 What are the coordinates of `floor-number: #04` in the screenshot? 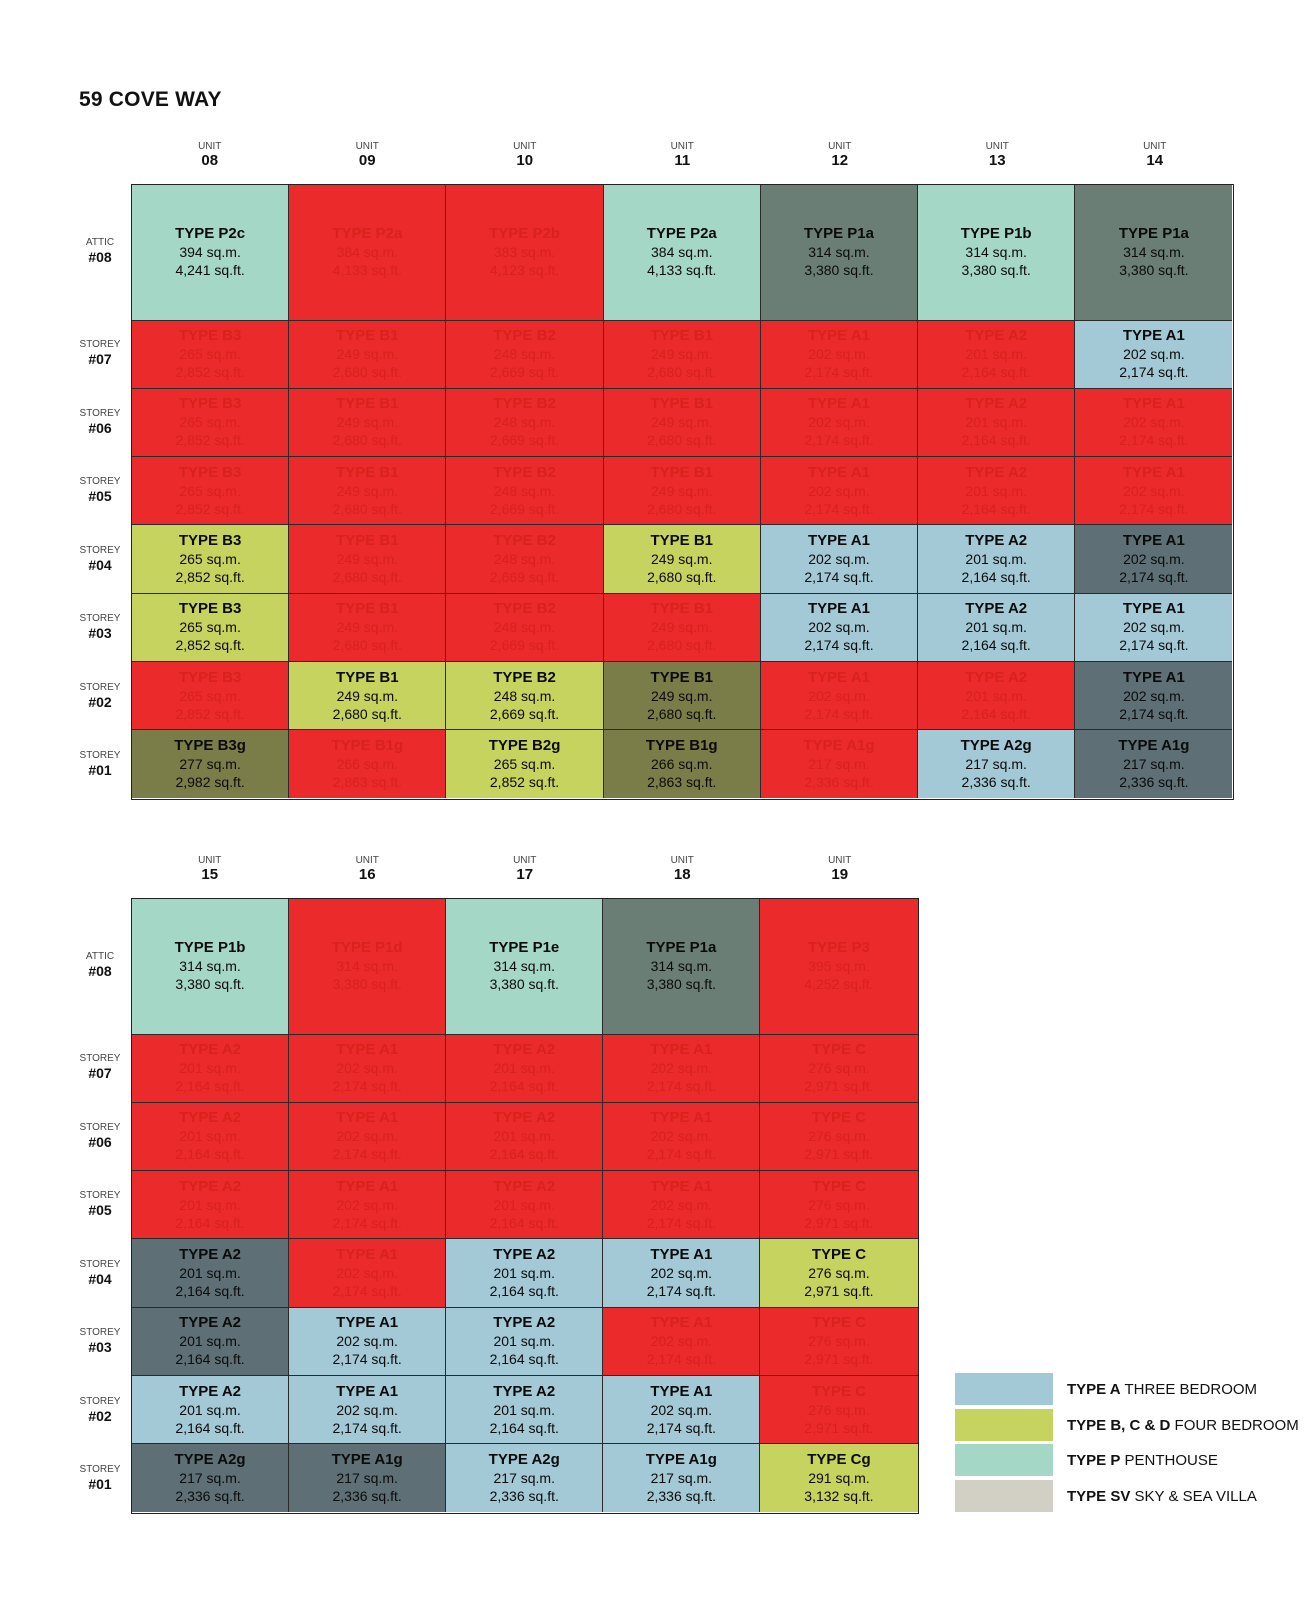 It's located at (100, 564).